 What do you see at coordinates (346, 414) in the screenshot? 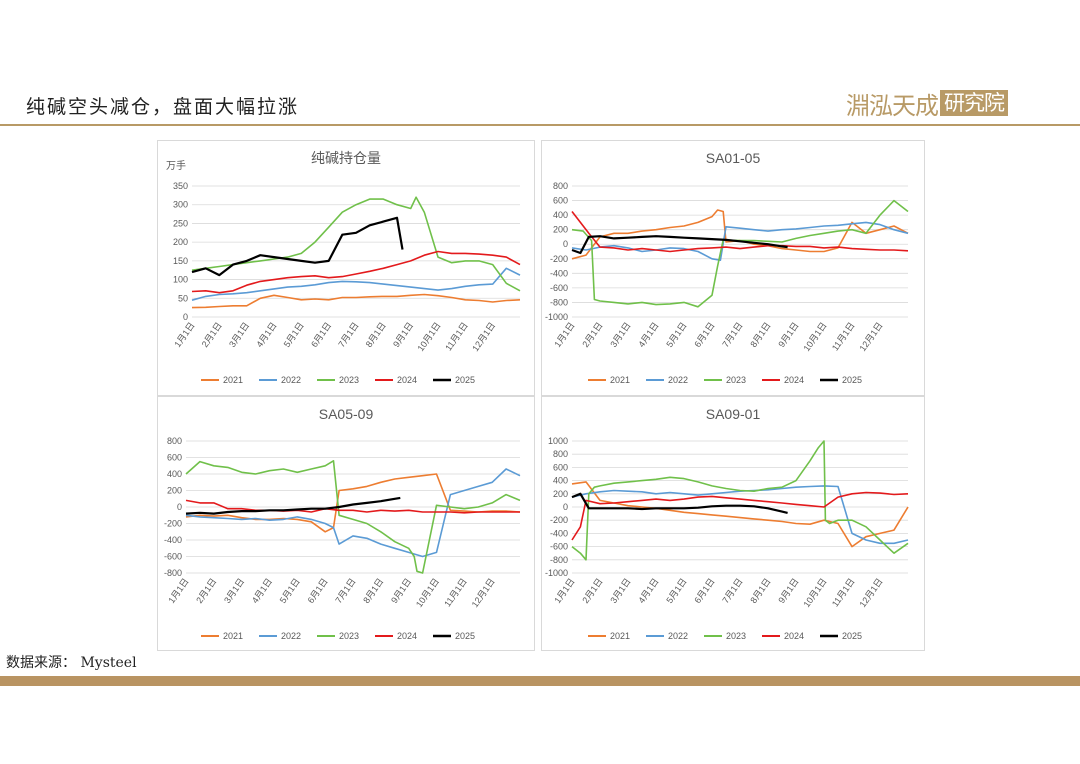
I see `chart-title: SA05-09` at bounding box center [346, 414].